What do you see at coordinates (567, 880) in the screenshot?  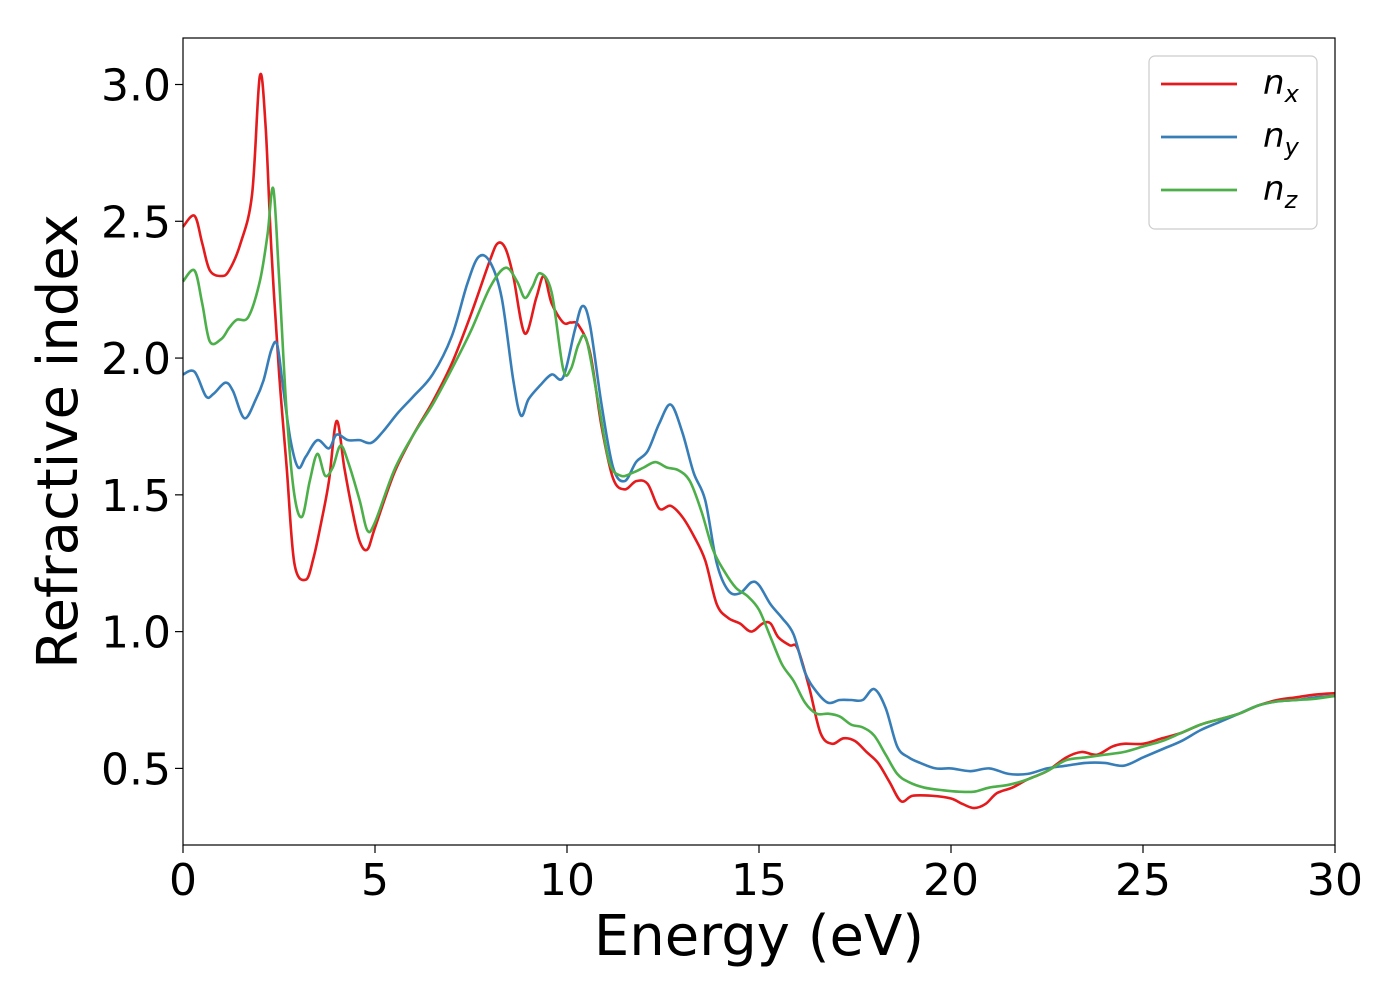 I see `x-tick-label: 10` at bounding box center [567, 880].